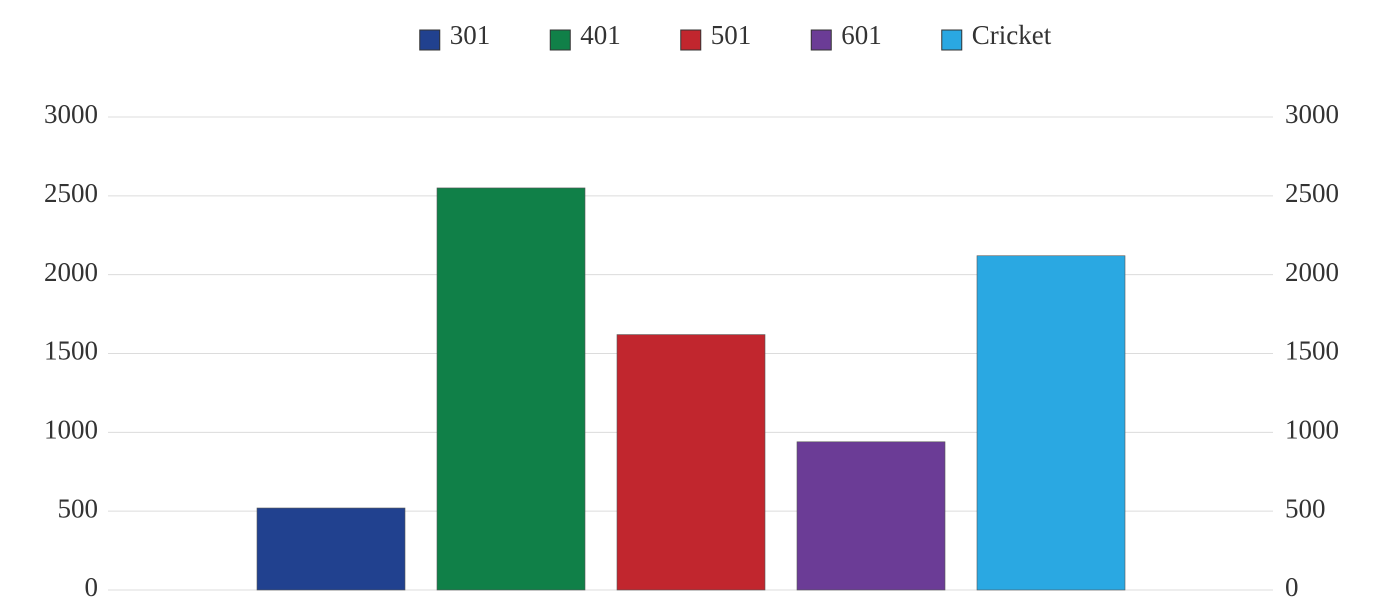 Image resolution: width=1396 pixels, height=606 pixels. Describe the element at coordinates (1312, 114) in the screenshot. I see `y2-tick-label: 3000` at that location.